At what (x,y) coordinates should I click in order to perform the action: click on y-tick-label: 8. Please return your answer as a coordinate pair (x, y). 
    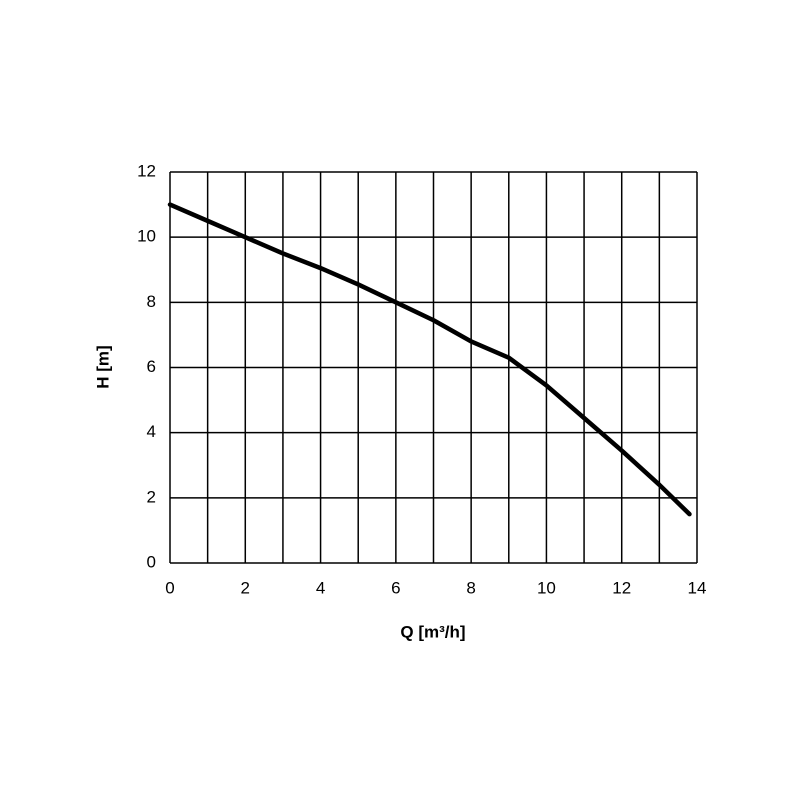
    Looking at the image, I should click on (151, 301).